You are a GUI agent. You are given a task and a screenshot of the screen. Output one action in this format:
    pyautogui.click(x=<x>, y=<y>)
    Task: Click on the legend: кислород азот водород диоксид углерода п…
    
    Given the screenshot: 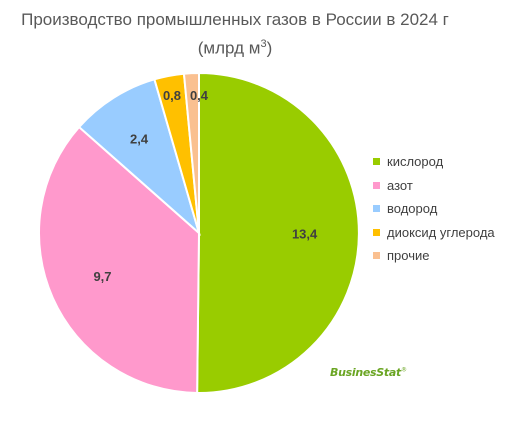 What is the action you would take?
    pyautogui.click(x=434, y=209)
    